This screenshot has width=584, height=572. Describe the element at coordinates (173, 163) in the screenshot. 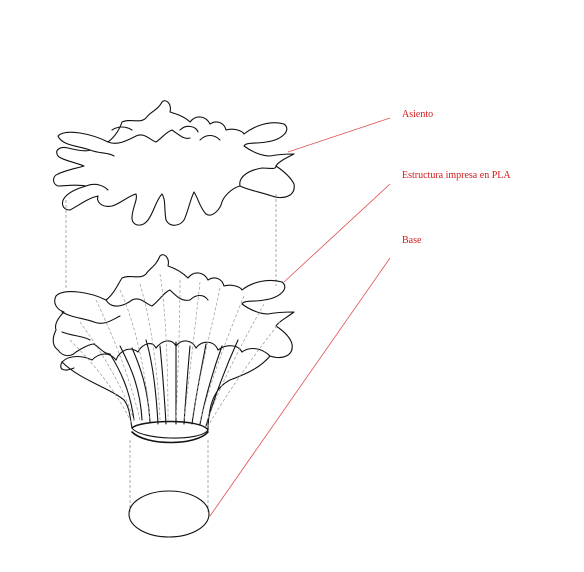

I see `seat-outline` at that location.